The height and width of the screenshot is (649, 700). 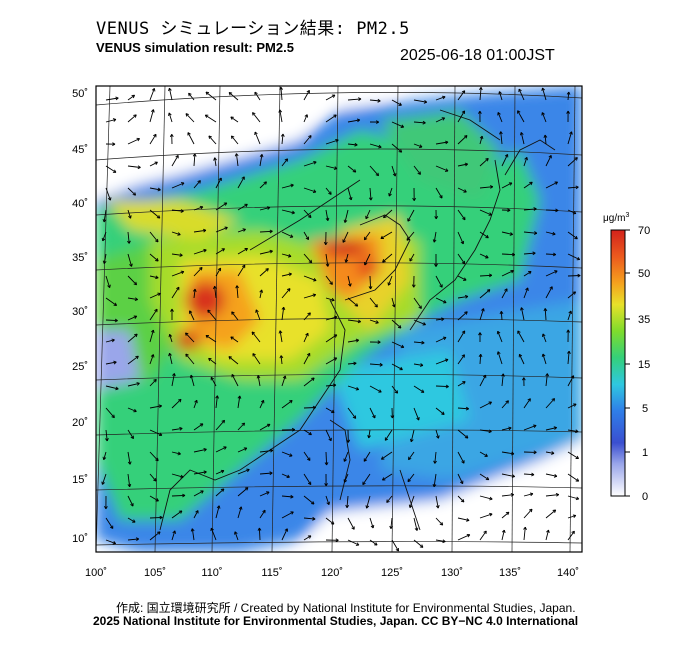 I want to click on lat-label: 25˚, so click(x=80, y=367).